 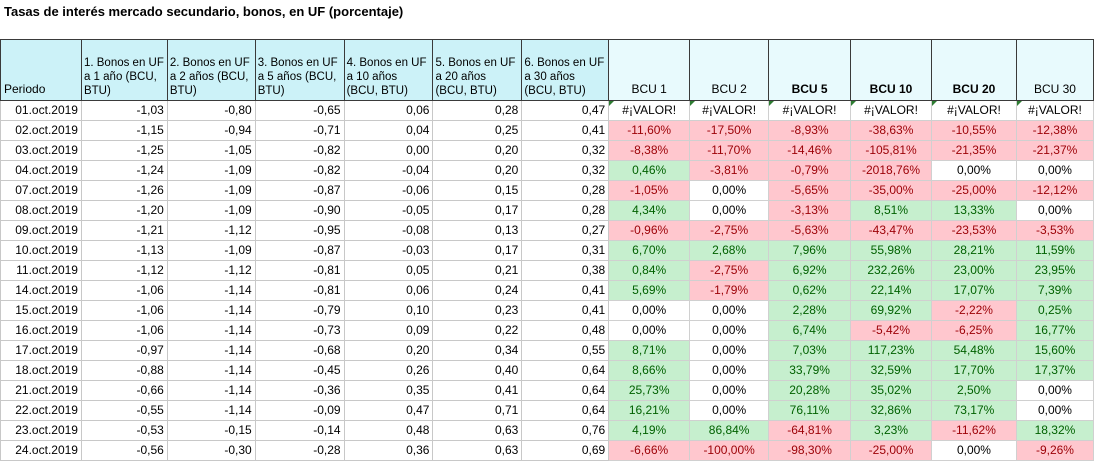 What do you see at coordinates (41, 430) in the screenshot?
I see `cell-periodo: 23.oct.2019` at bounding box center [41, 430].